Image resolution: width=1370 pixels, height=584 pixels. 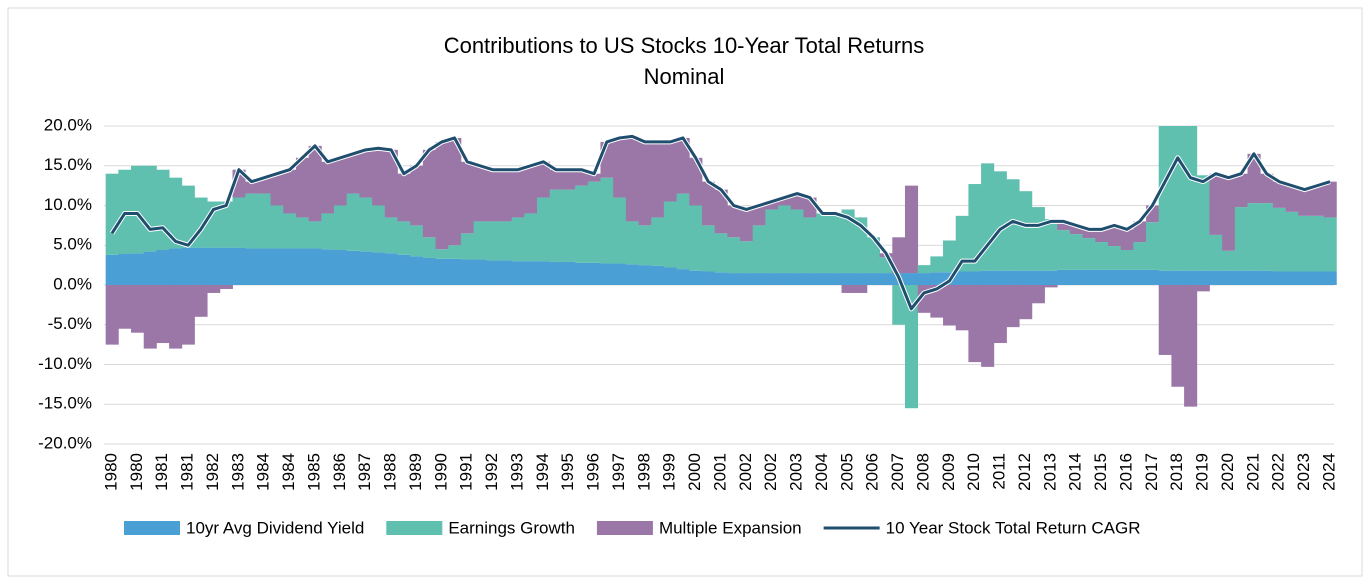 What do you see at coordinates (922, 472) in the screenshot?
I see `x-tick-label: 2008` at bounding box center [922, 472].